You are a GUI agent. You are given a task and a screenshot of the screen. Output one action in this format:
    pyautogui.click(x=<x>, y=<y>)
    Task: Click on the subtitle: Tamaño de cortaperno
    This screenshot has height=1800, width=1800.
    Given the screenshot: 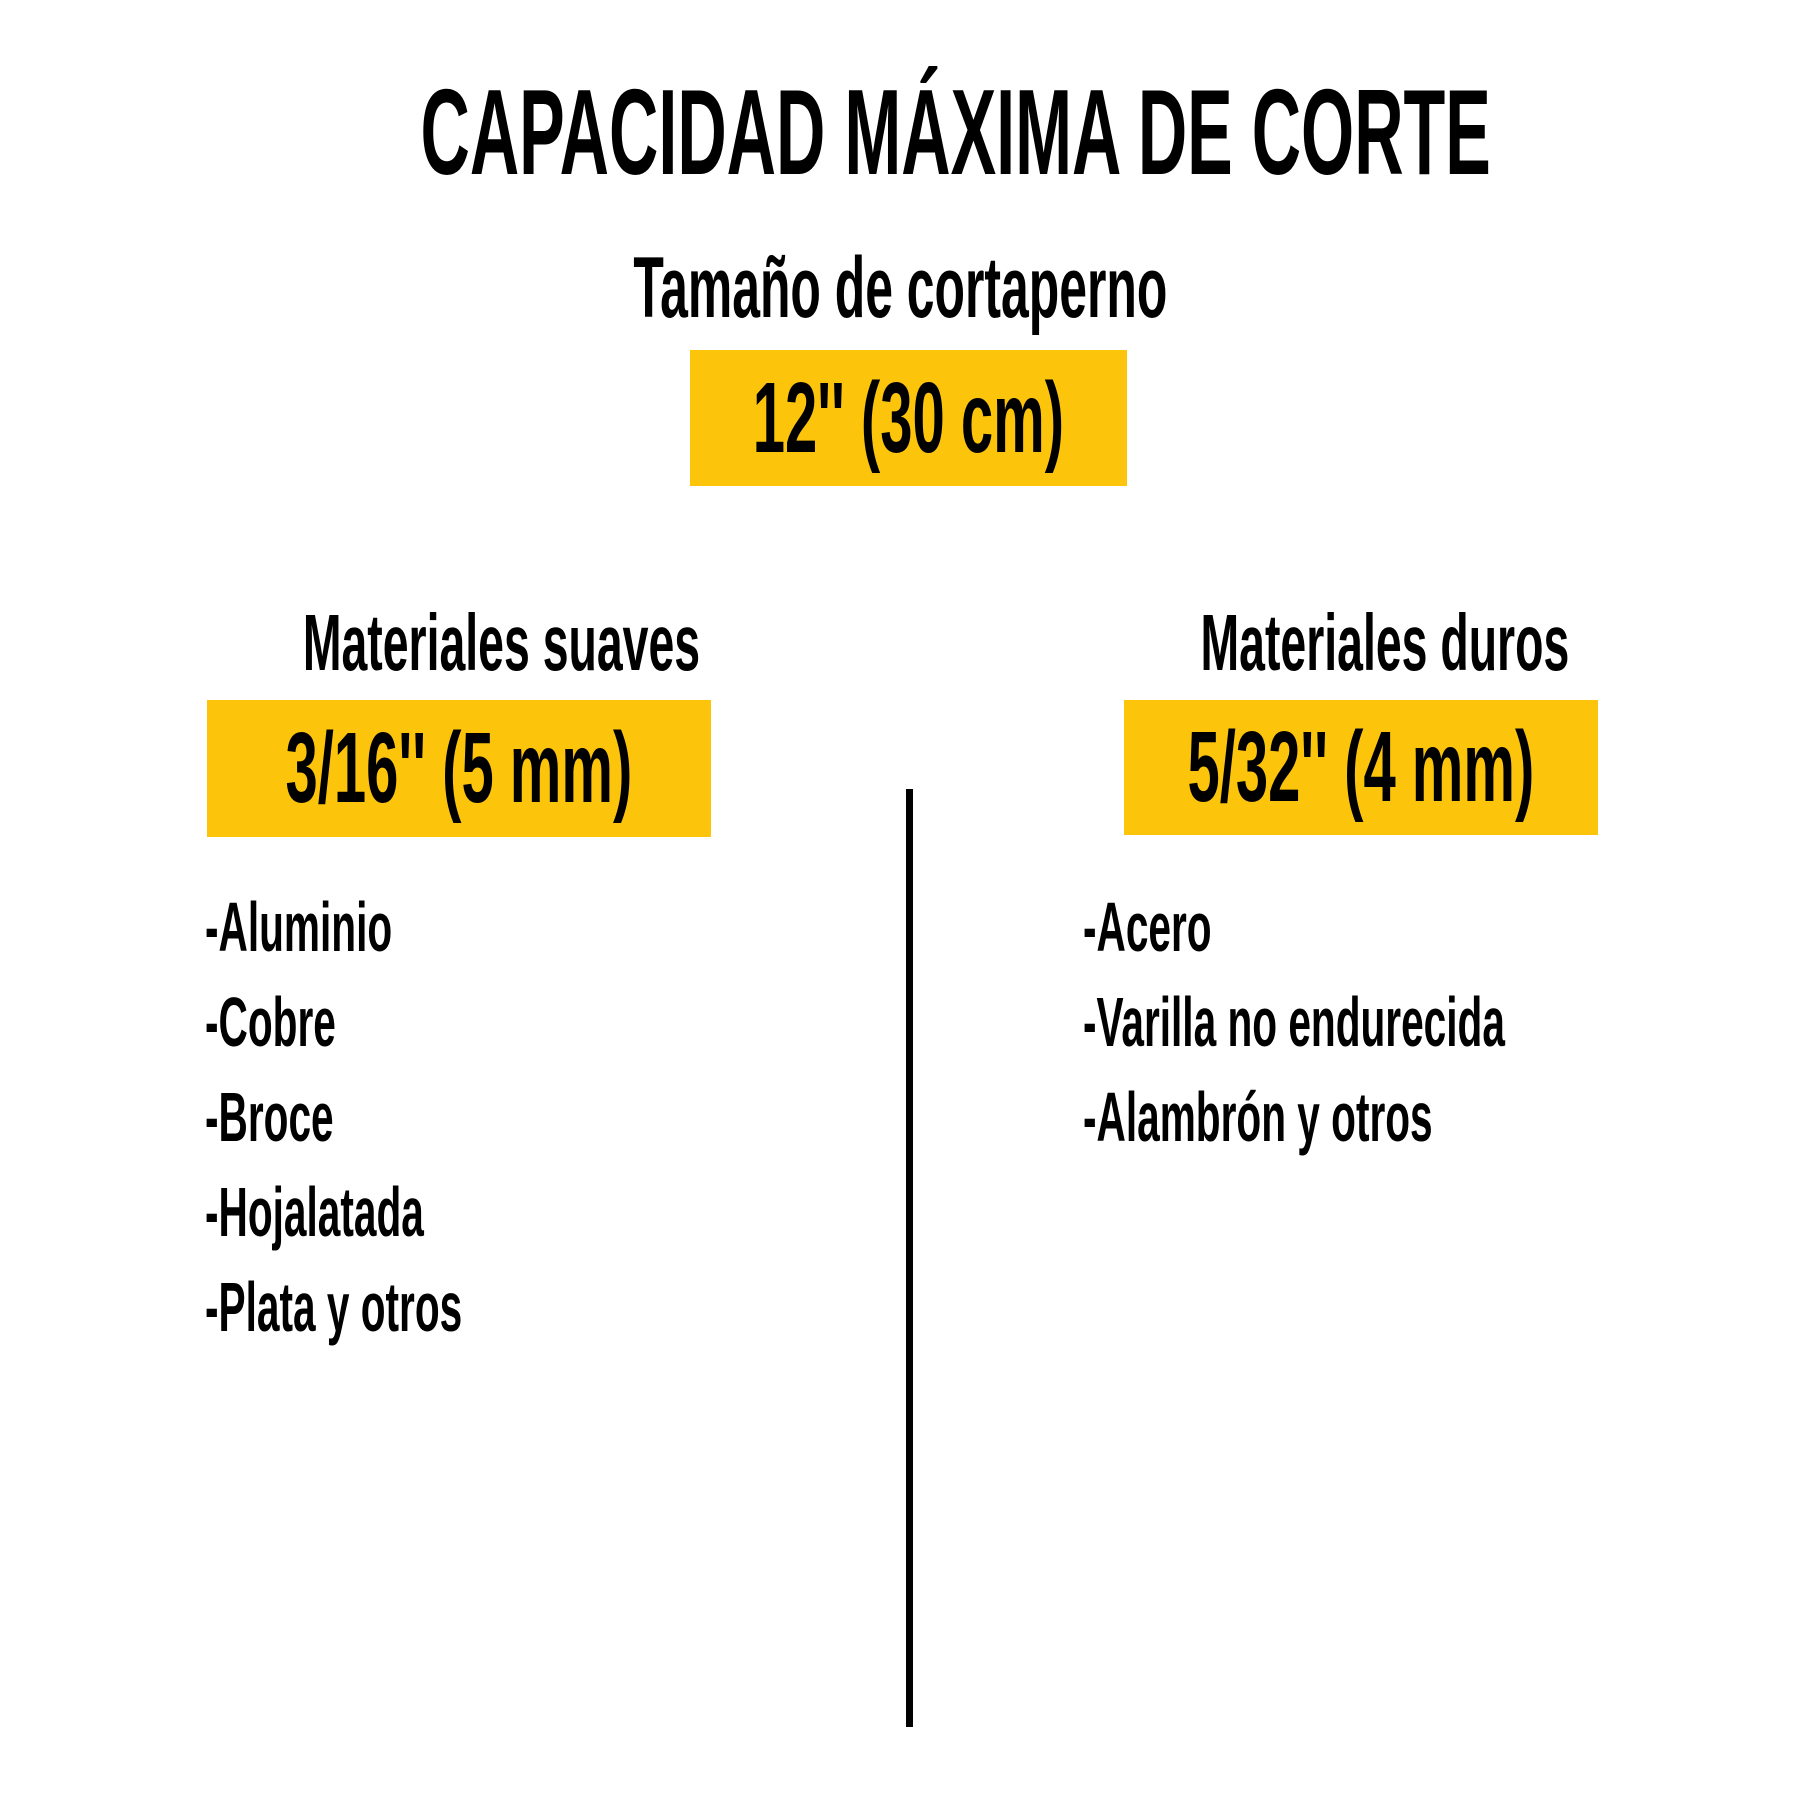 What is the action you would take?
    pyautogui.click(x=900, y=288)
    